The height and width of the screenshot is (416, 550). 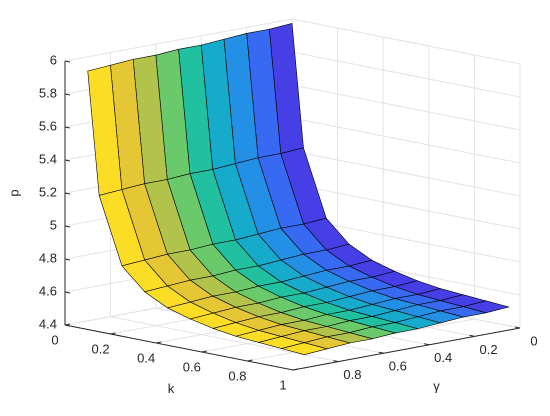 What do you see at coordinates (533, 340) in the screenshot?
I see `y-tick-label: 0` at bounding box center [533, 340].